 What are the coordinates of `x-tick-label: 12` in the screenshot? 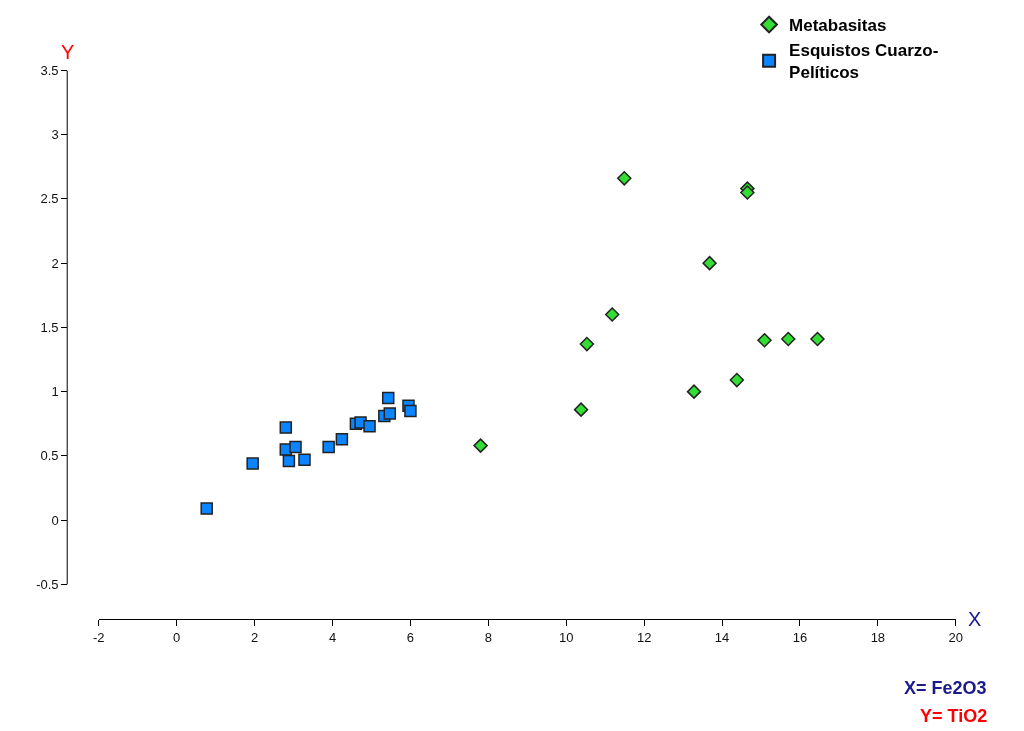 It's located at (644, 637).